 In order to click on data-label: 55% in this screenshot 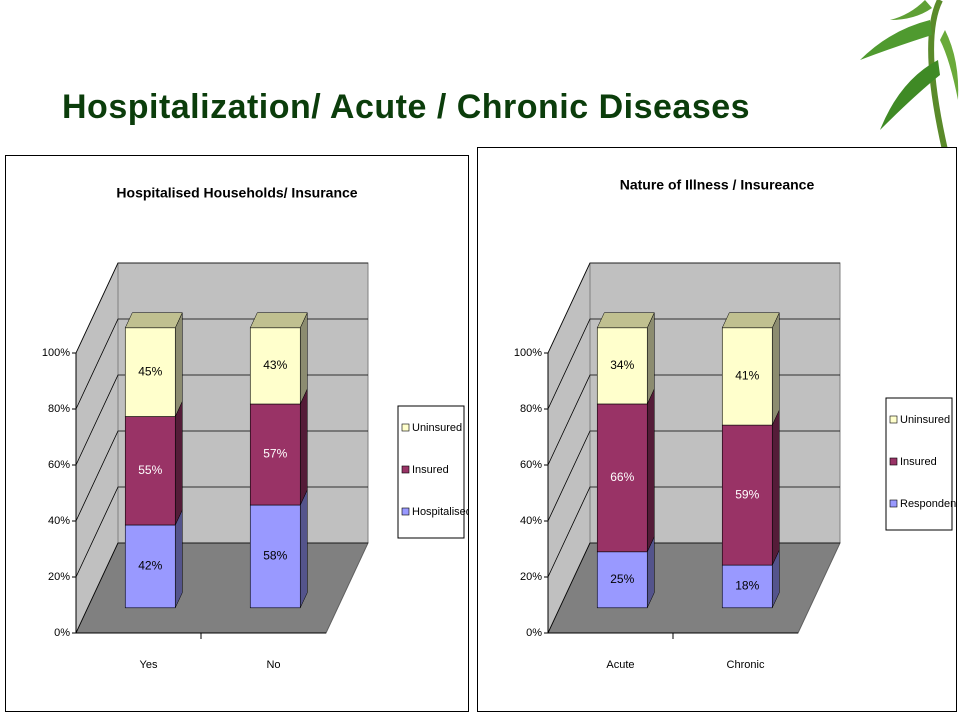, I will do `click(150, 470)`.